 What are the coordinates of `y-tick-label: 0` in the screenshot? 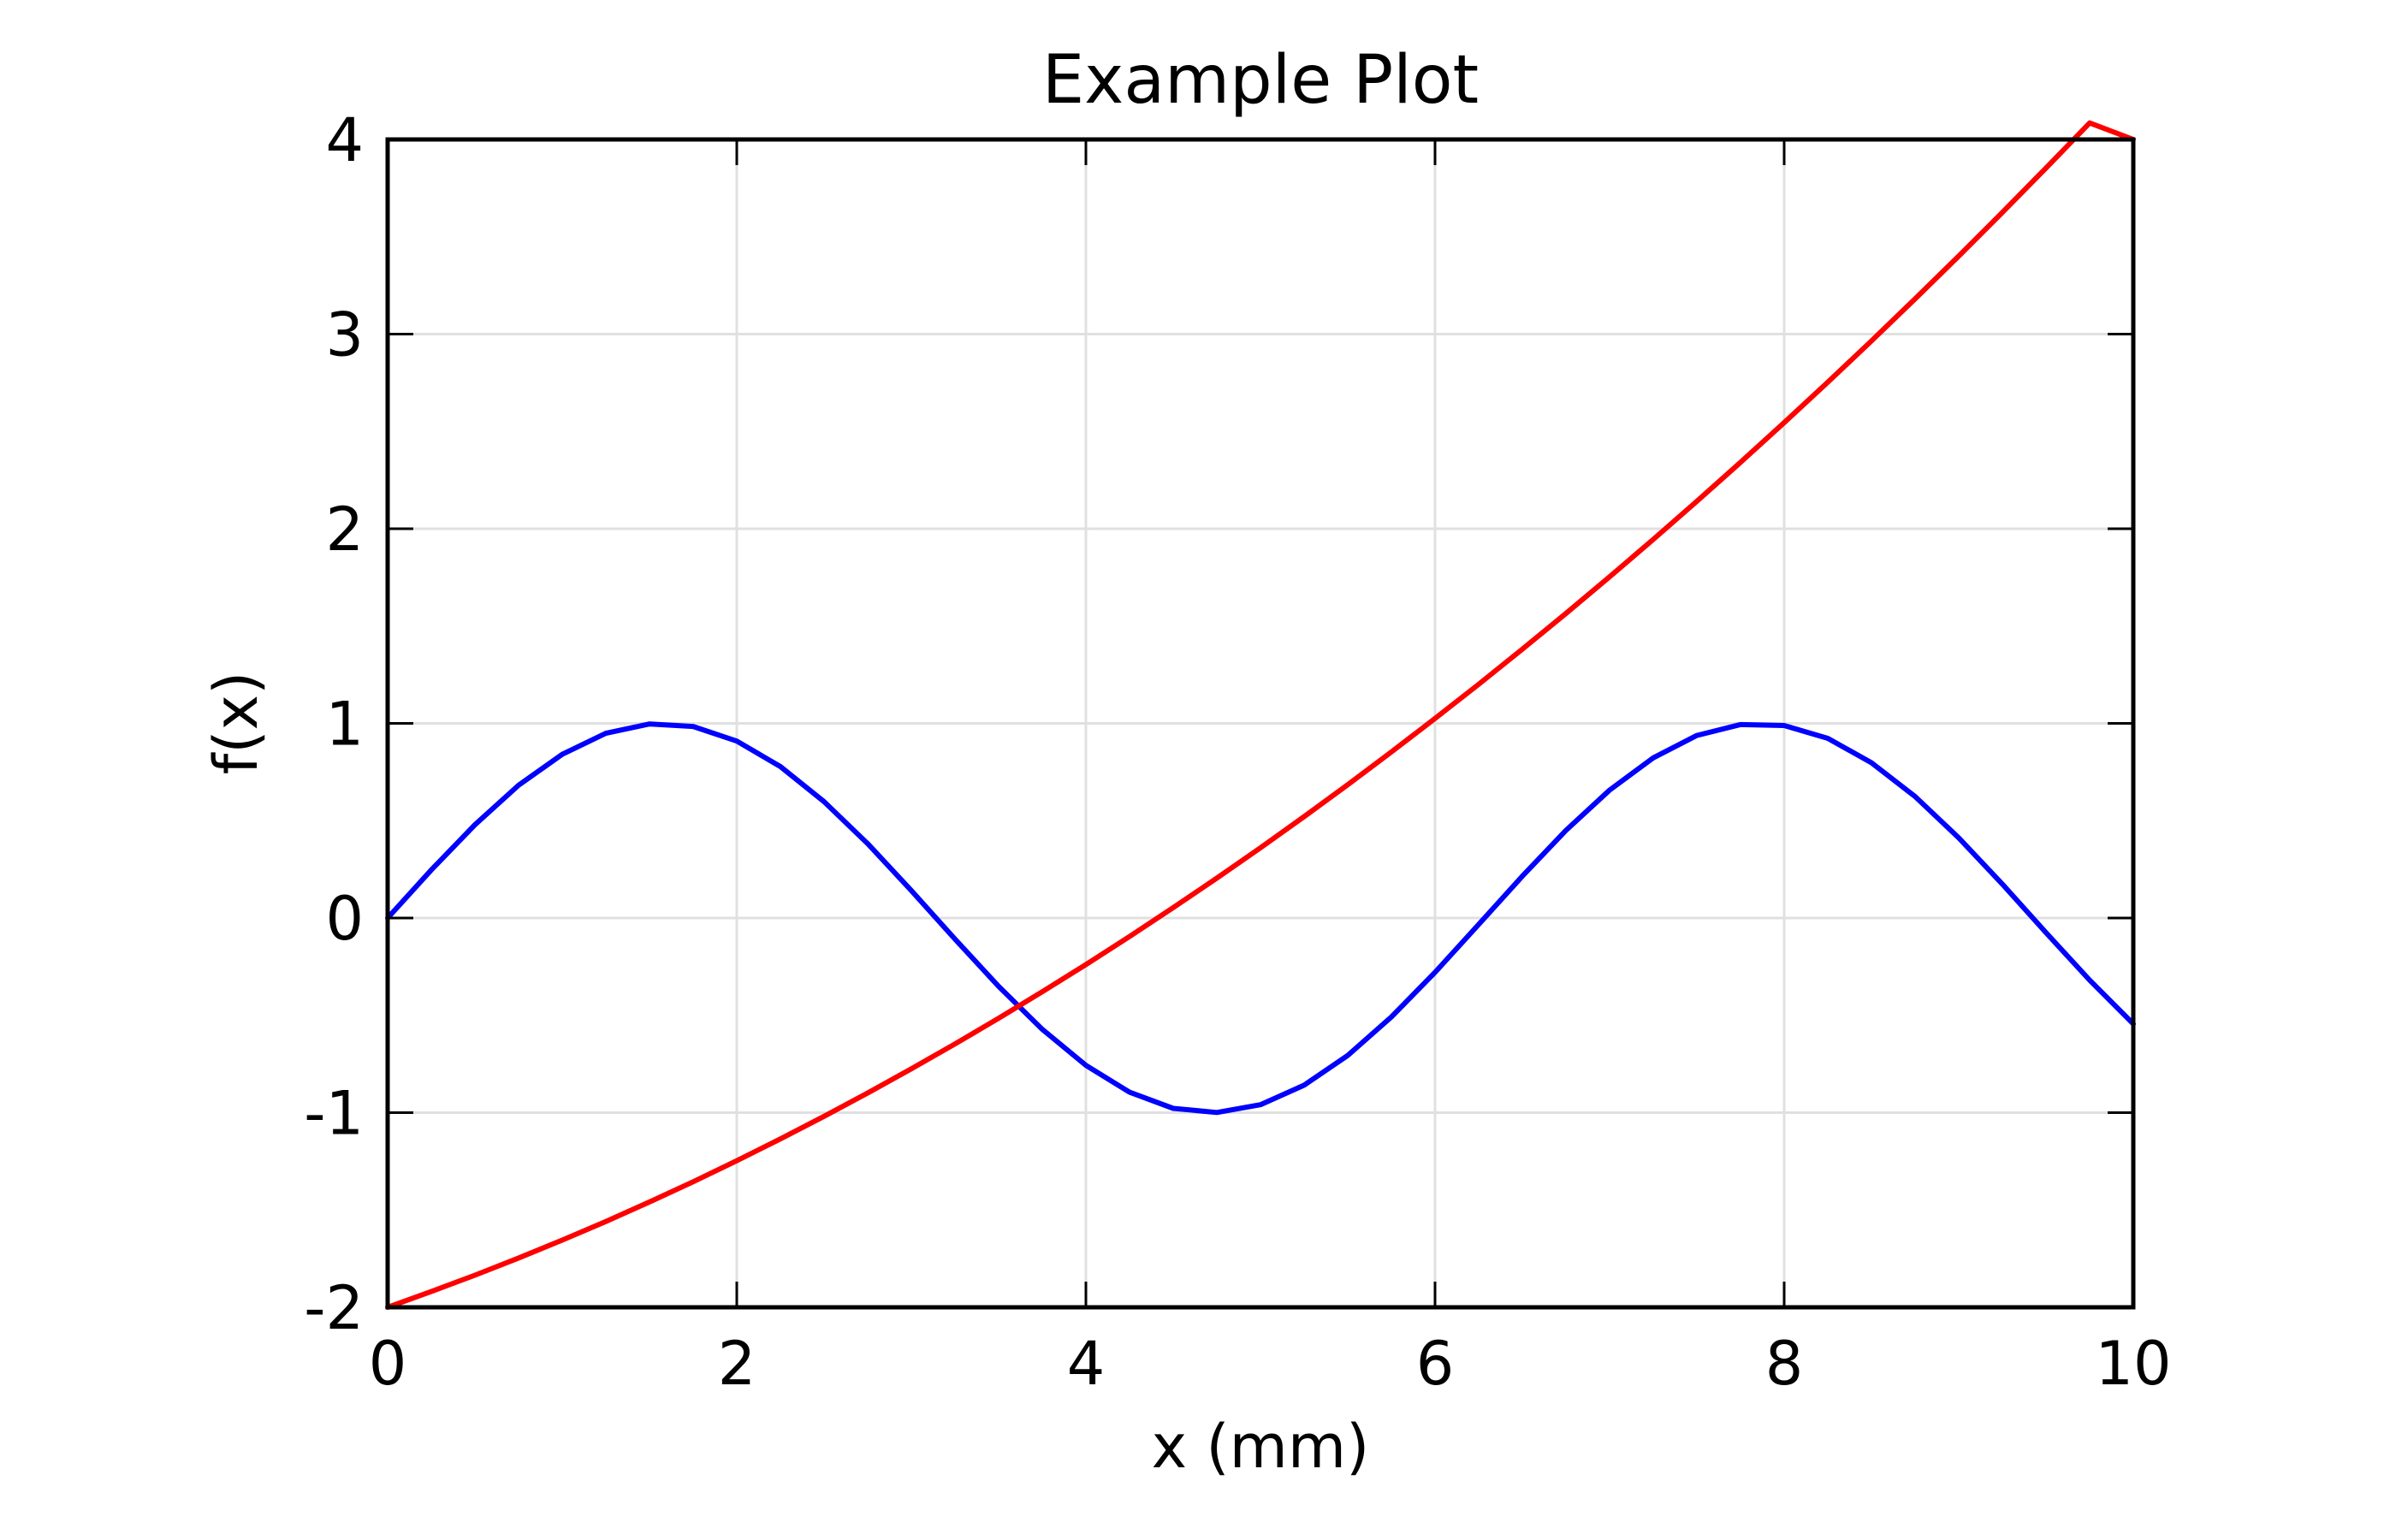 It's located at (345, 919).